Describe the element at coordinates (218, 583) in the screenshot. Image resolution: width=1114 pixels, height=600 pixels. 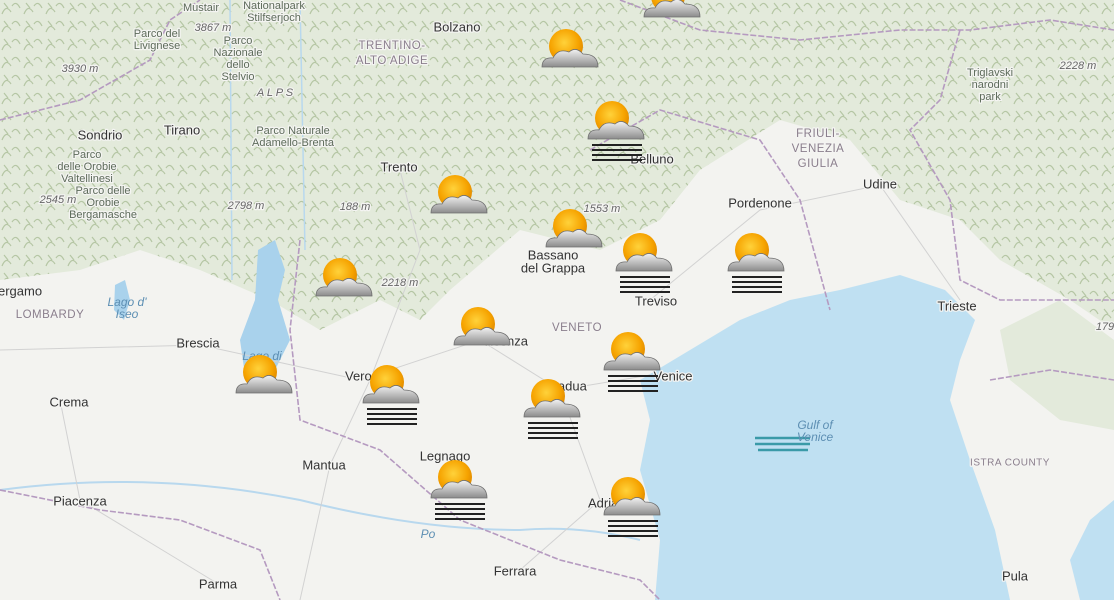
I see `place-label: Parma` at that location.